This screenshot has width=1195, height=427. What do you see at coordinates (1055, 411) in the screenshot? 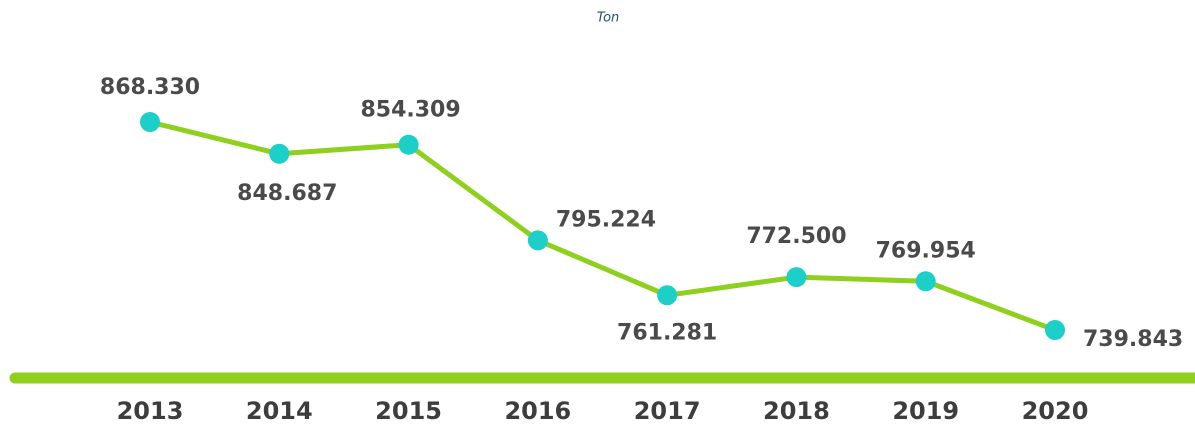
I see `x-tick-label: 2020` at bounding box center [1055, 411].